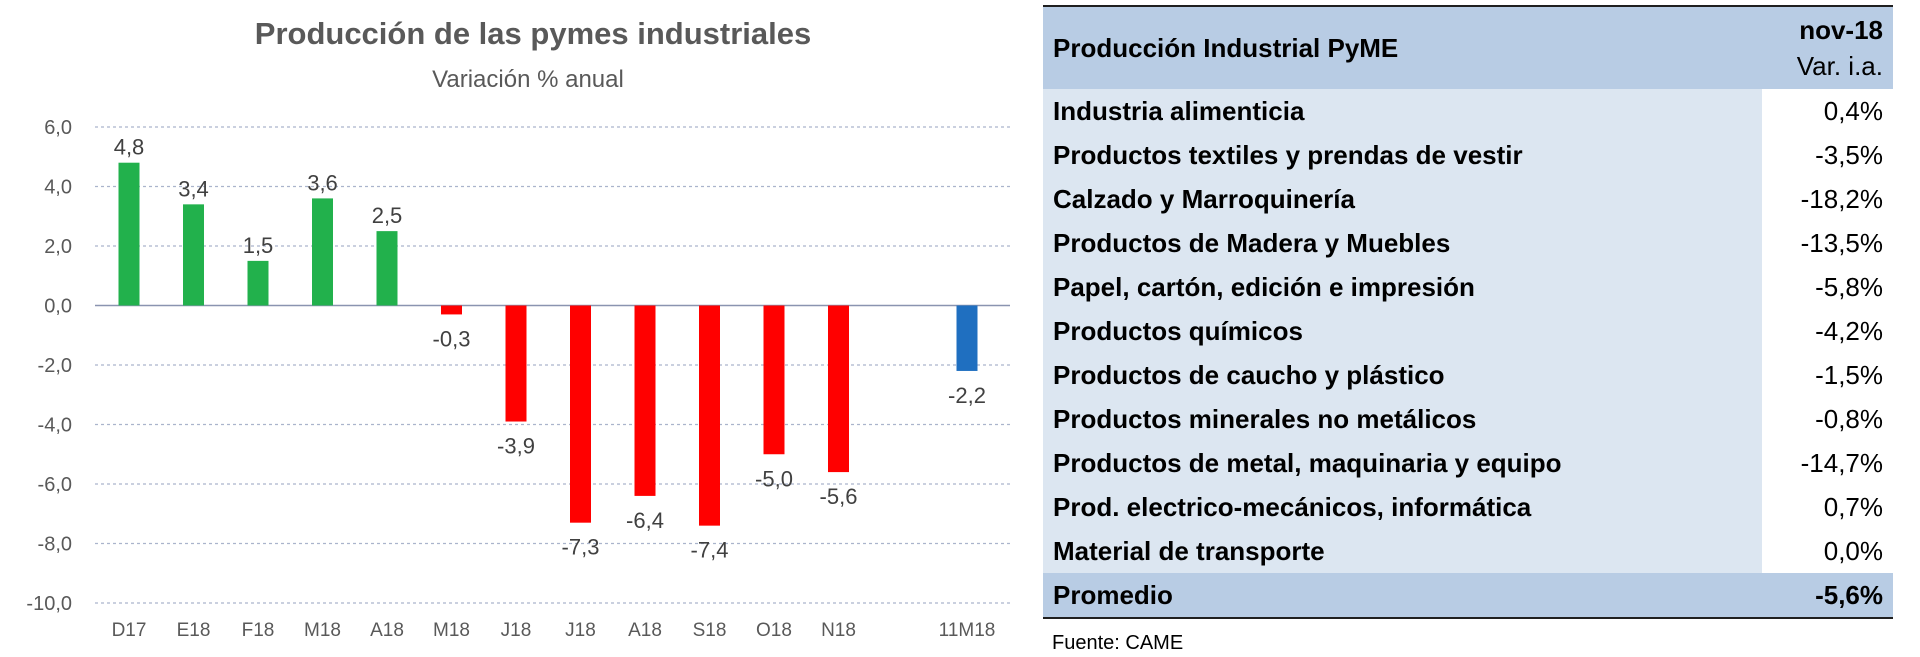 Image resolution: width=1920 pixels, height=657 pixels. I want to click on sector-name: Material de transporte, so click(1402, 551).